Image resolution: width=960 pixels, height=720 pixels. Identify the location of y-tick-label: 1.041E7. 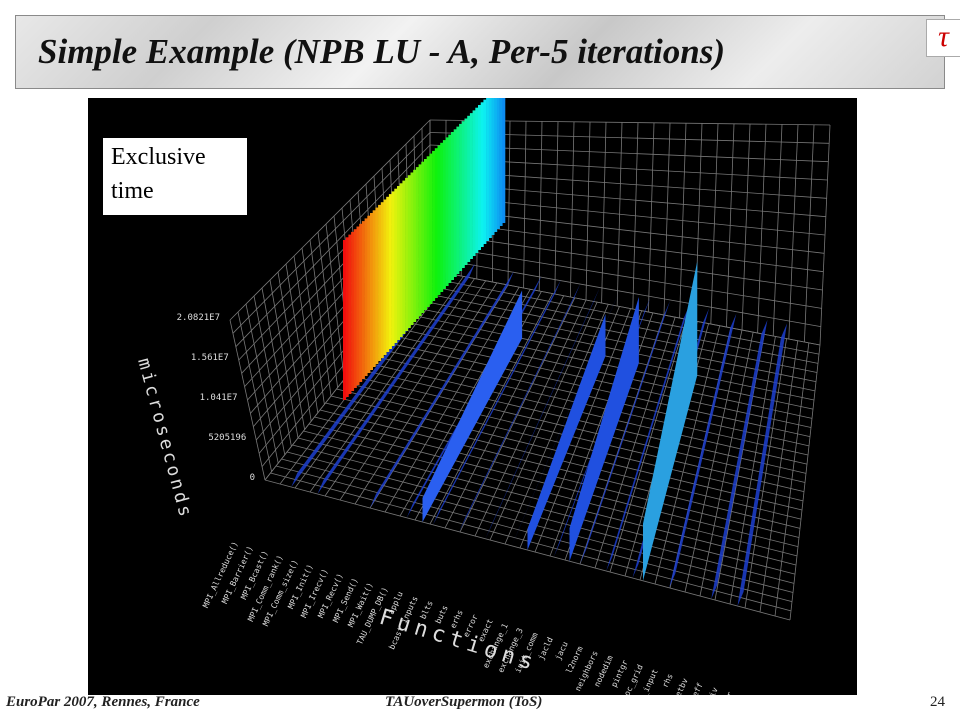
(219, 398).